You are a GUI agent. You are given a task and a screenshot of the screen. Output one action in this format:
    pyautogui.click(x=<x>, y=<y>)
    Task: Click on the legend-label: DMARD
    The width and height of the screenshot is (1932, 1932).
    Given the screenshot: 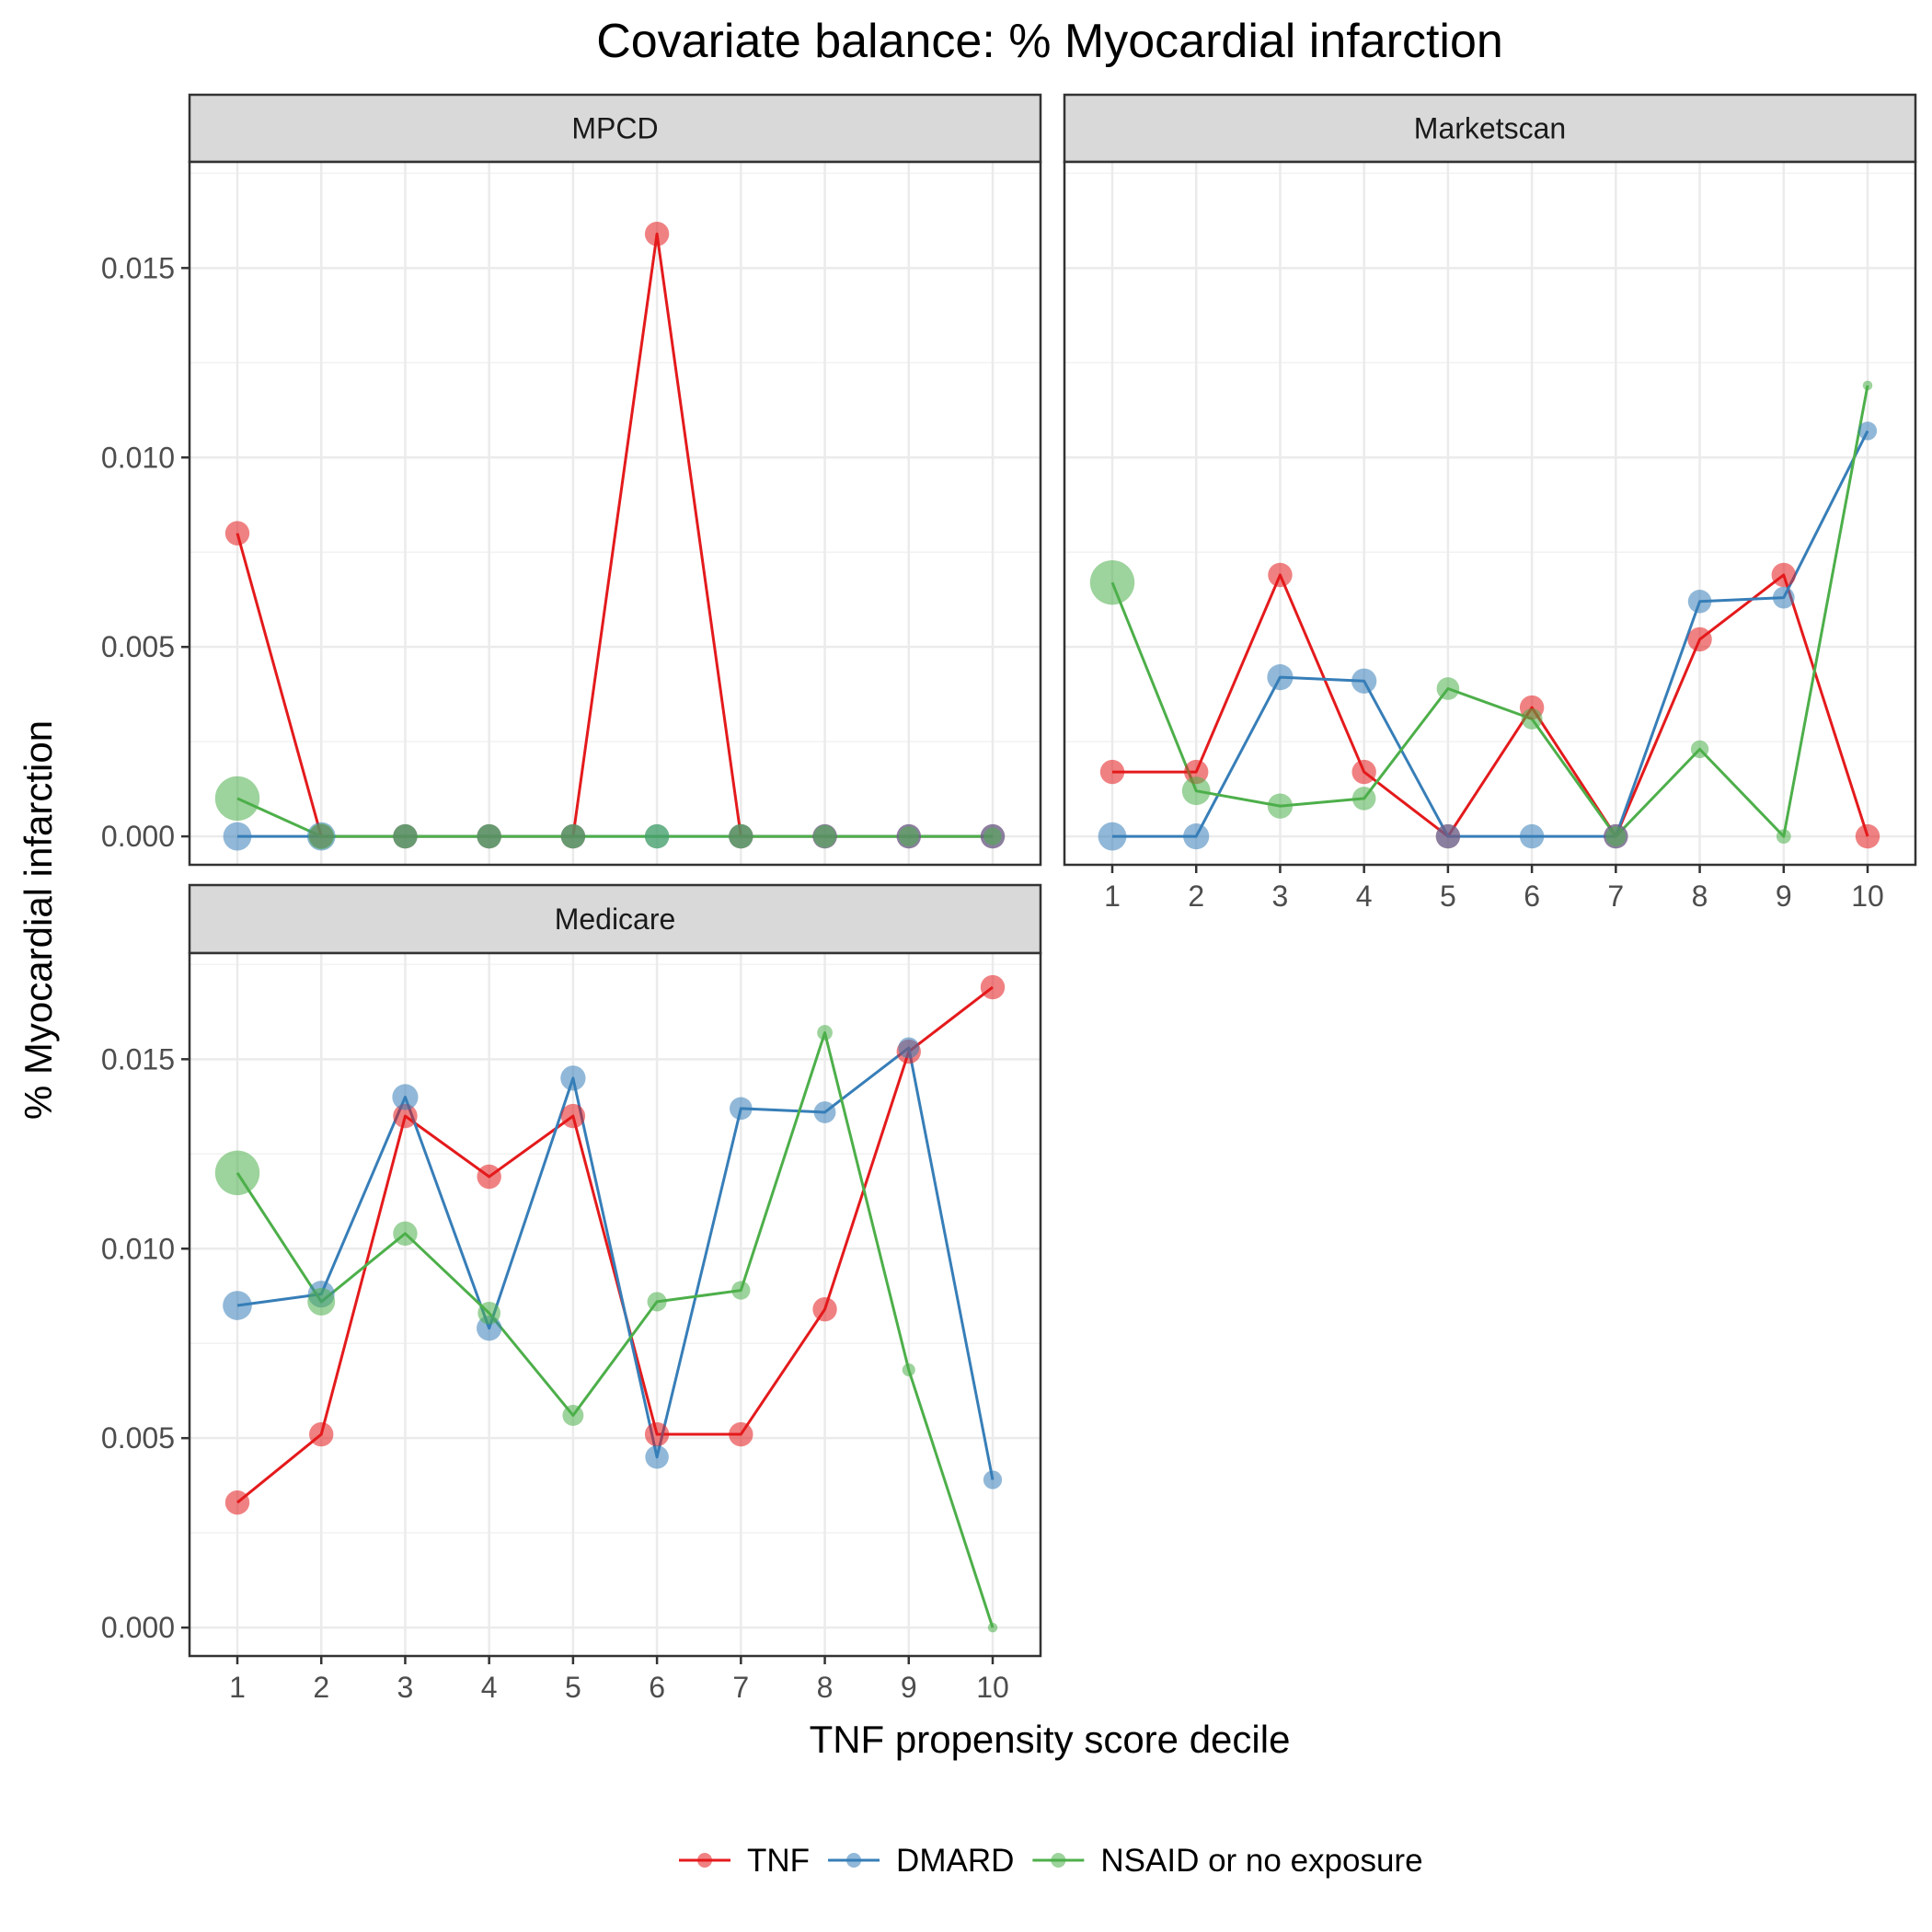 What is the action you would take?
    pyautogui.click(x=955, y=1861)
    